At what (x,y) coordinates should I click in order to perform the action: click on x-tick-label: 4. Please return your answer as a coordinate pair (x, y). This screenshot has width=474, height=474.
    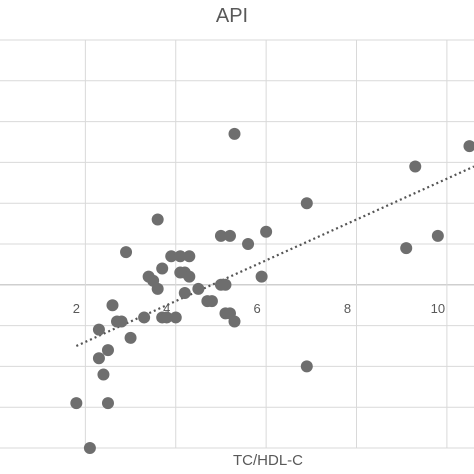
    Looking at the image, I should click on (166, 308).